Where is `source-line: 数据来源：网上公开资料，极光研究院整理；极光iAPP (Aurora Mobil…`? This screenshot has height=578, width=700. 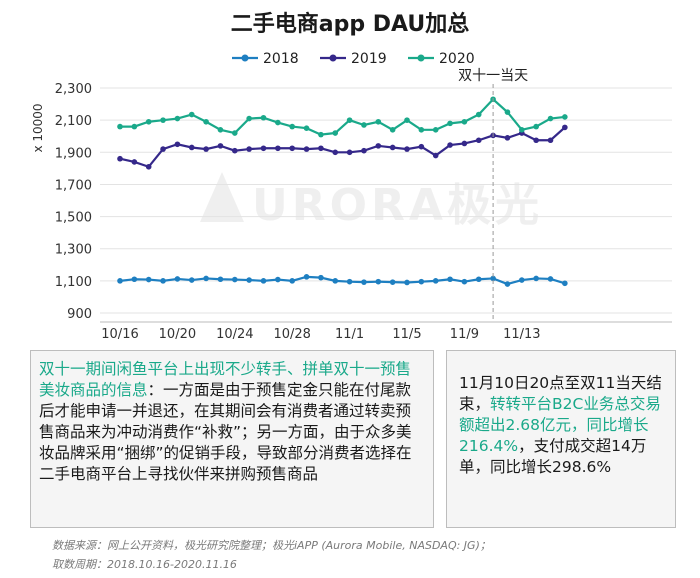
source-line: 数据来源：网上公开资料，极光研究院整理；极光iAPP (Aurora Mobil… is located at coordinates (271, 545).